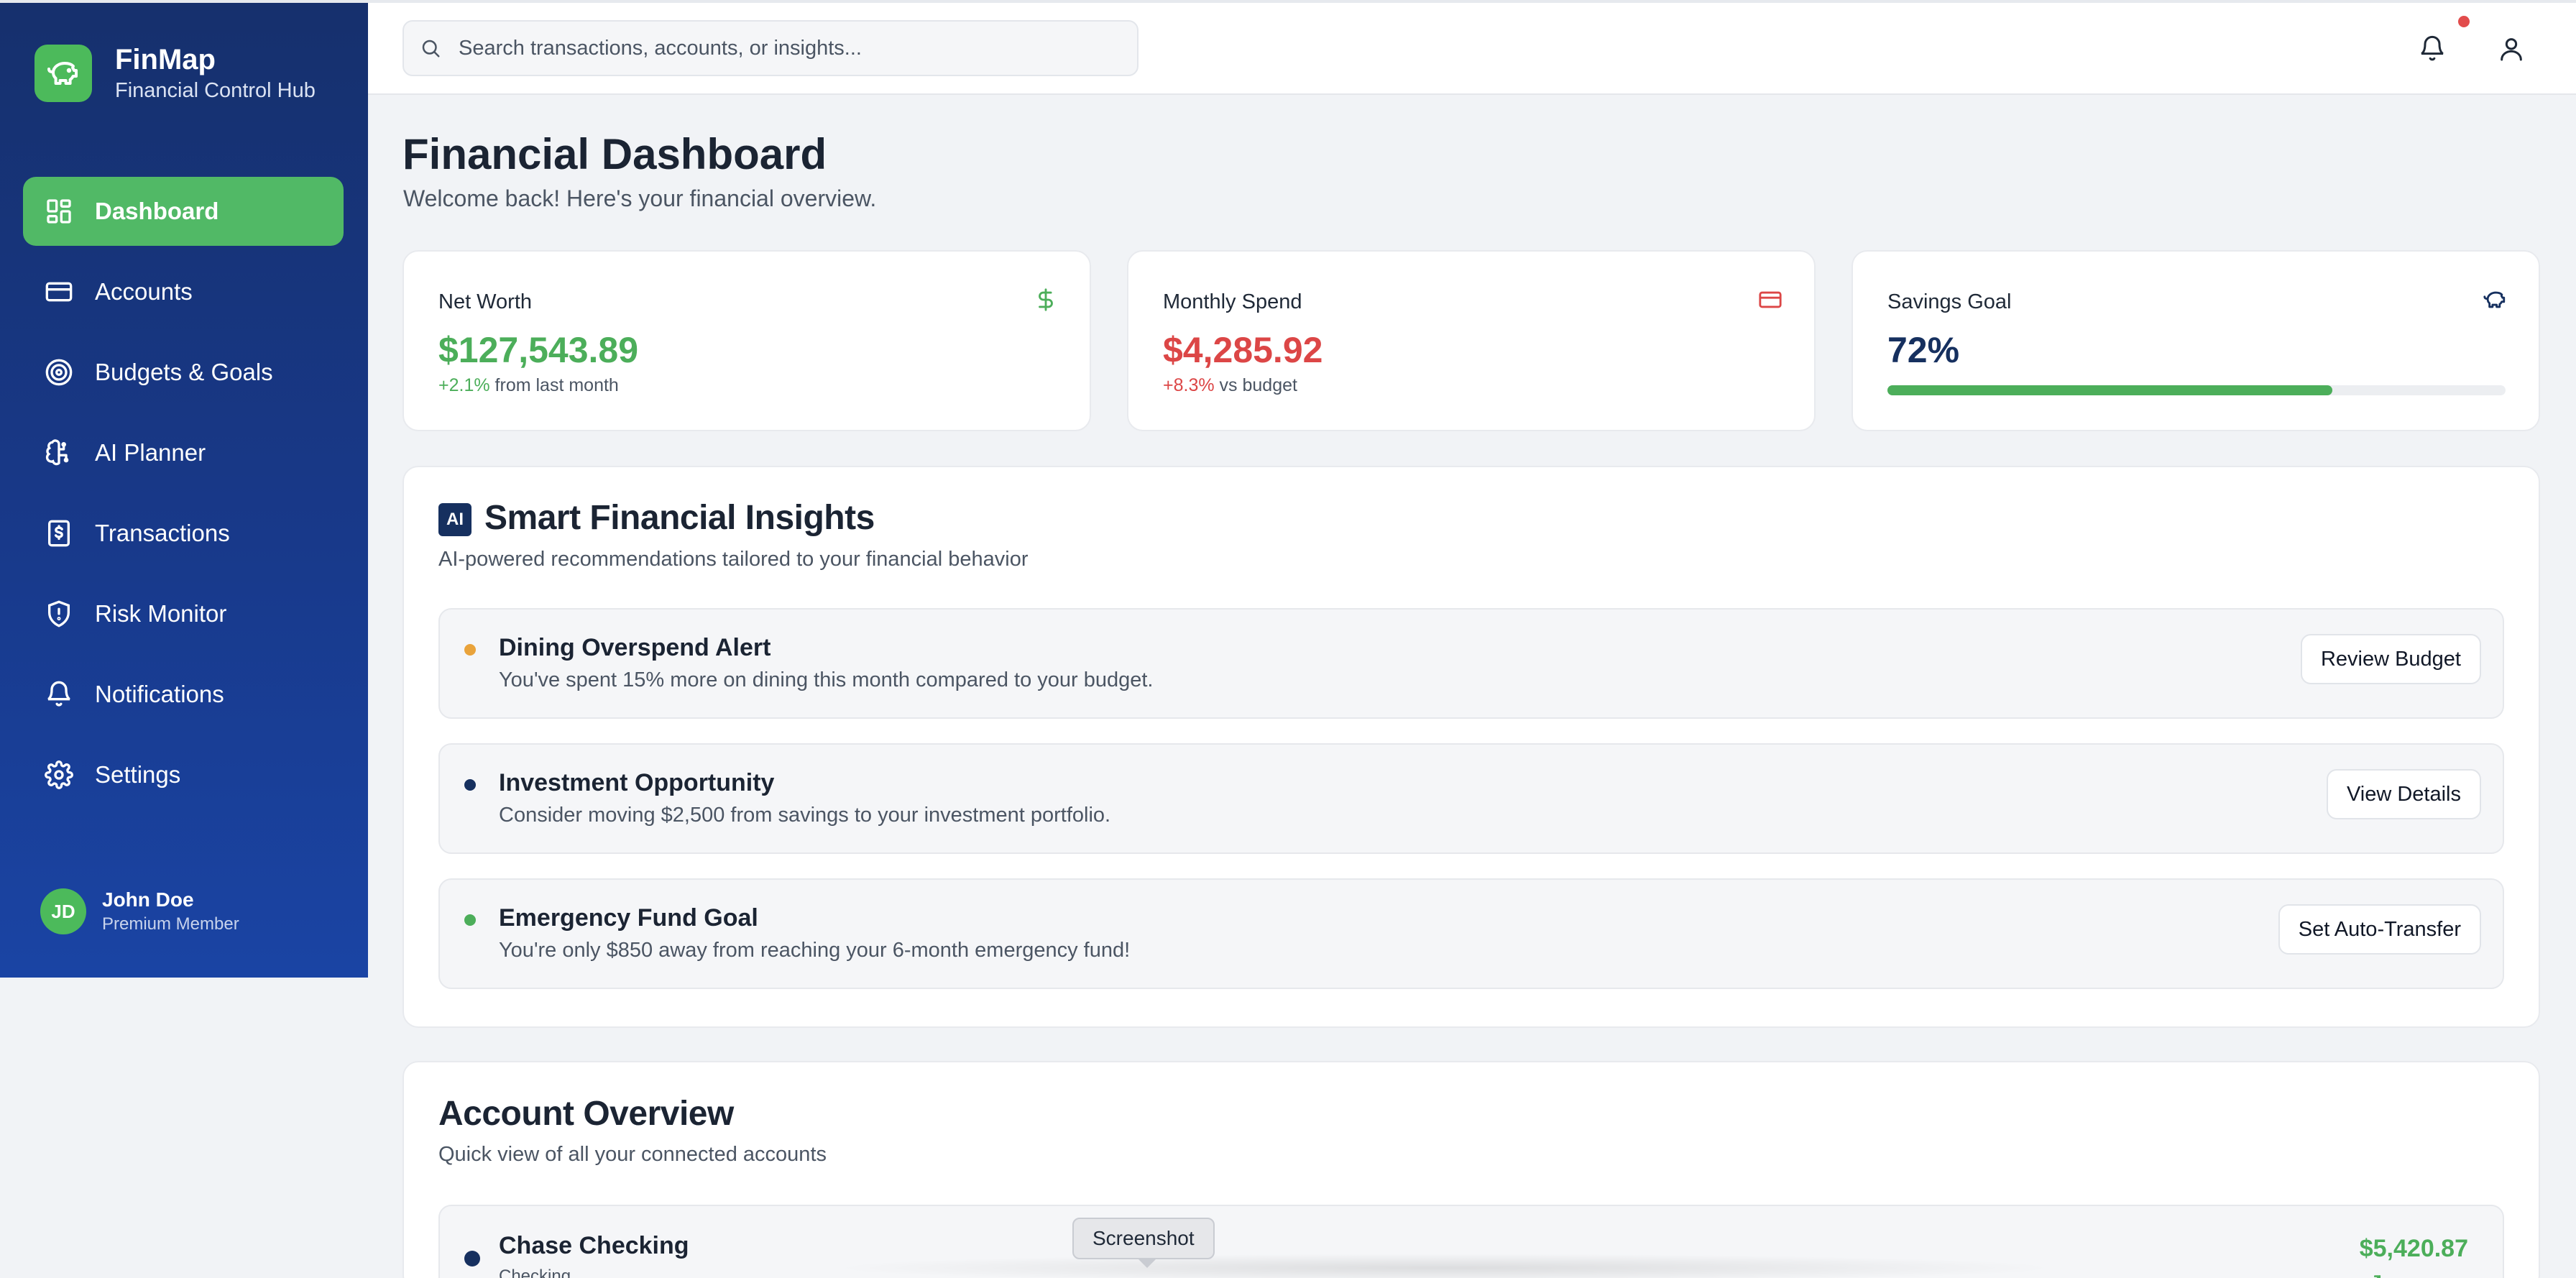 This screenshot has height=1278, width=2576. Describe the element at coordinates (148, 900) in the screenshot. I see `user-name: John Doe` at that location.